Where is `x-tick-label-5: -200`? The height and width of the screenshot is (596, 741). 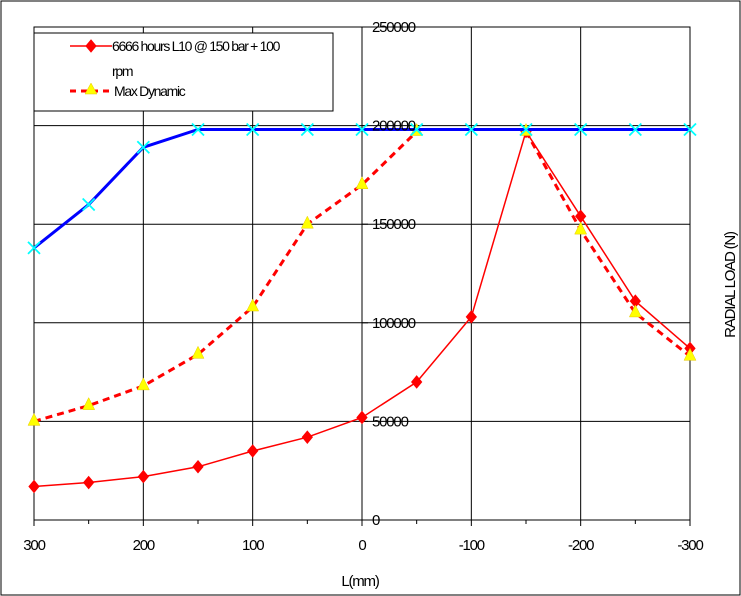 x-tick-label-5: -200 is located at coordinates (581, 545).